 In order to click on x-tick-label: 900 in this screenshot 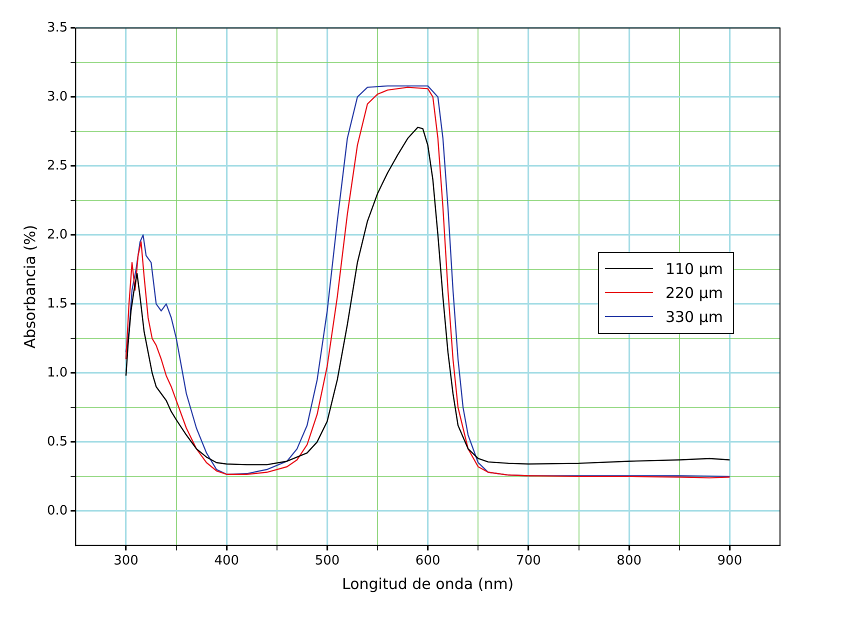, I will do `click(729, 561)`.